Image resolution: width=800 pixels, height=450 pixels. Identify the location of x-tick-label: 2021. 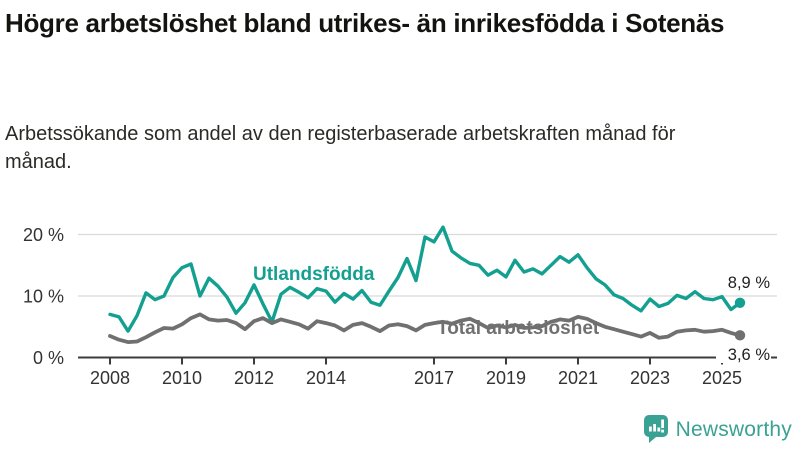
(578, 378).